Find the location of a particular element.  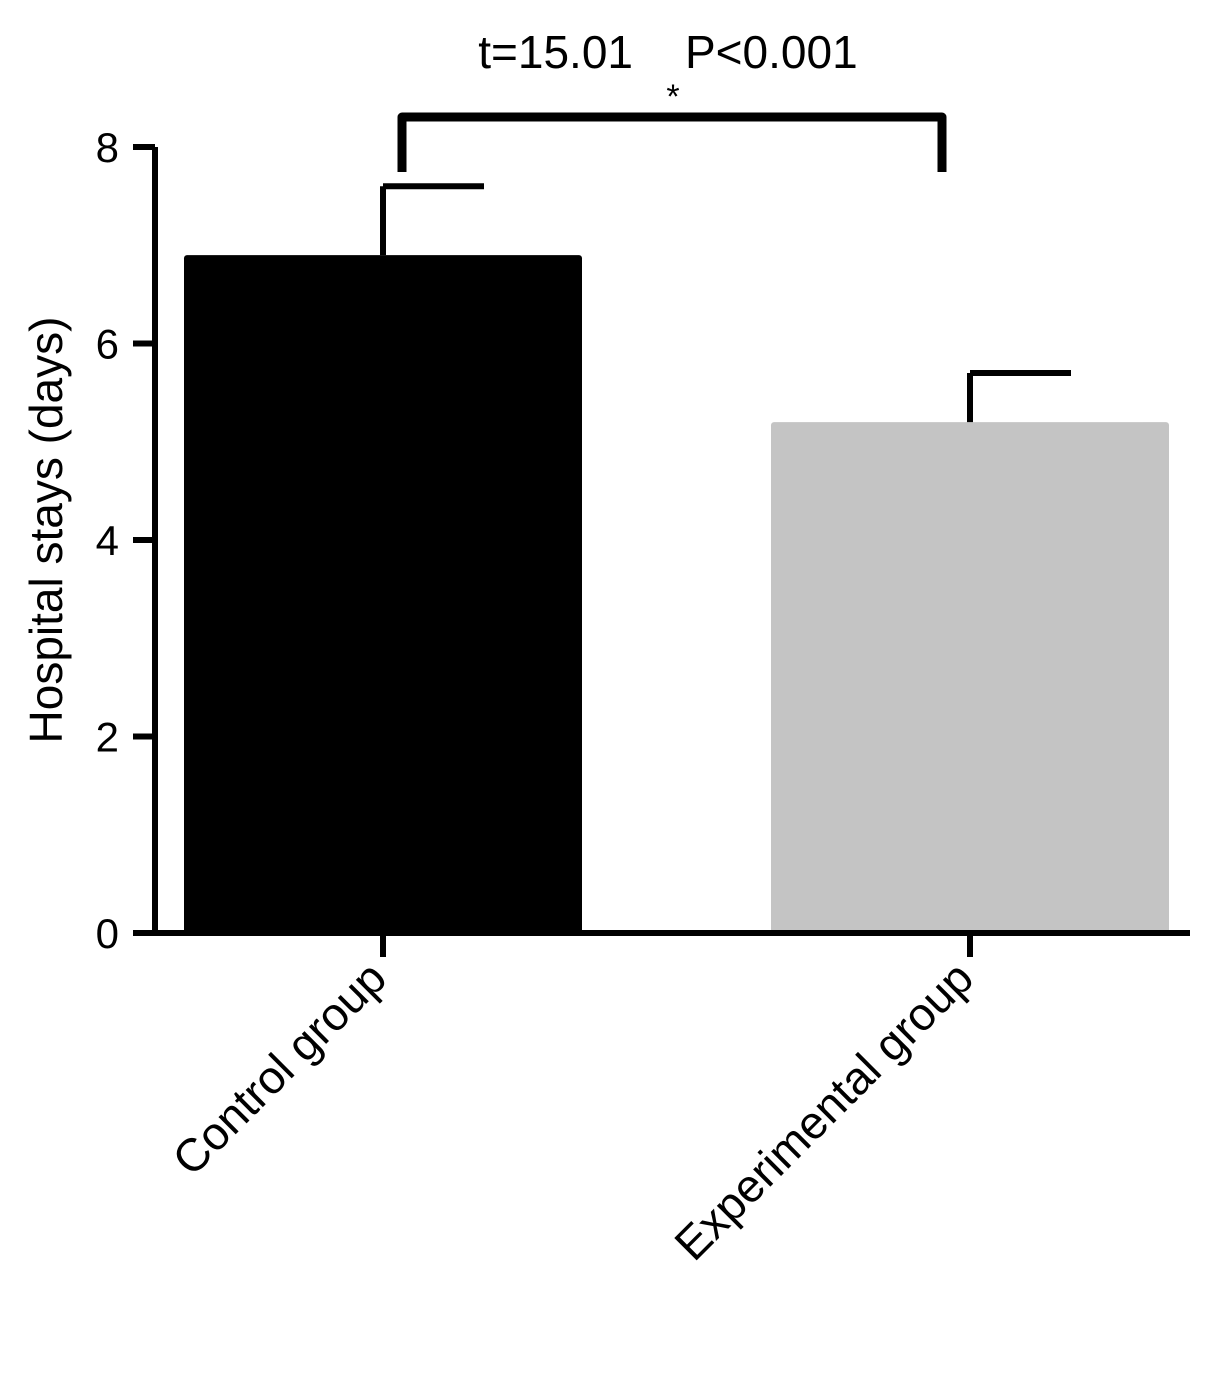

significance-marker: * is located at coordinates (672, 97).